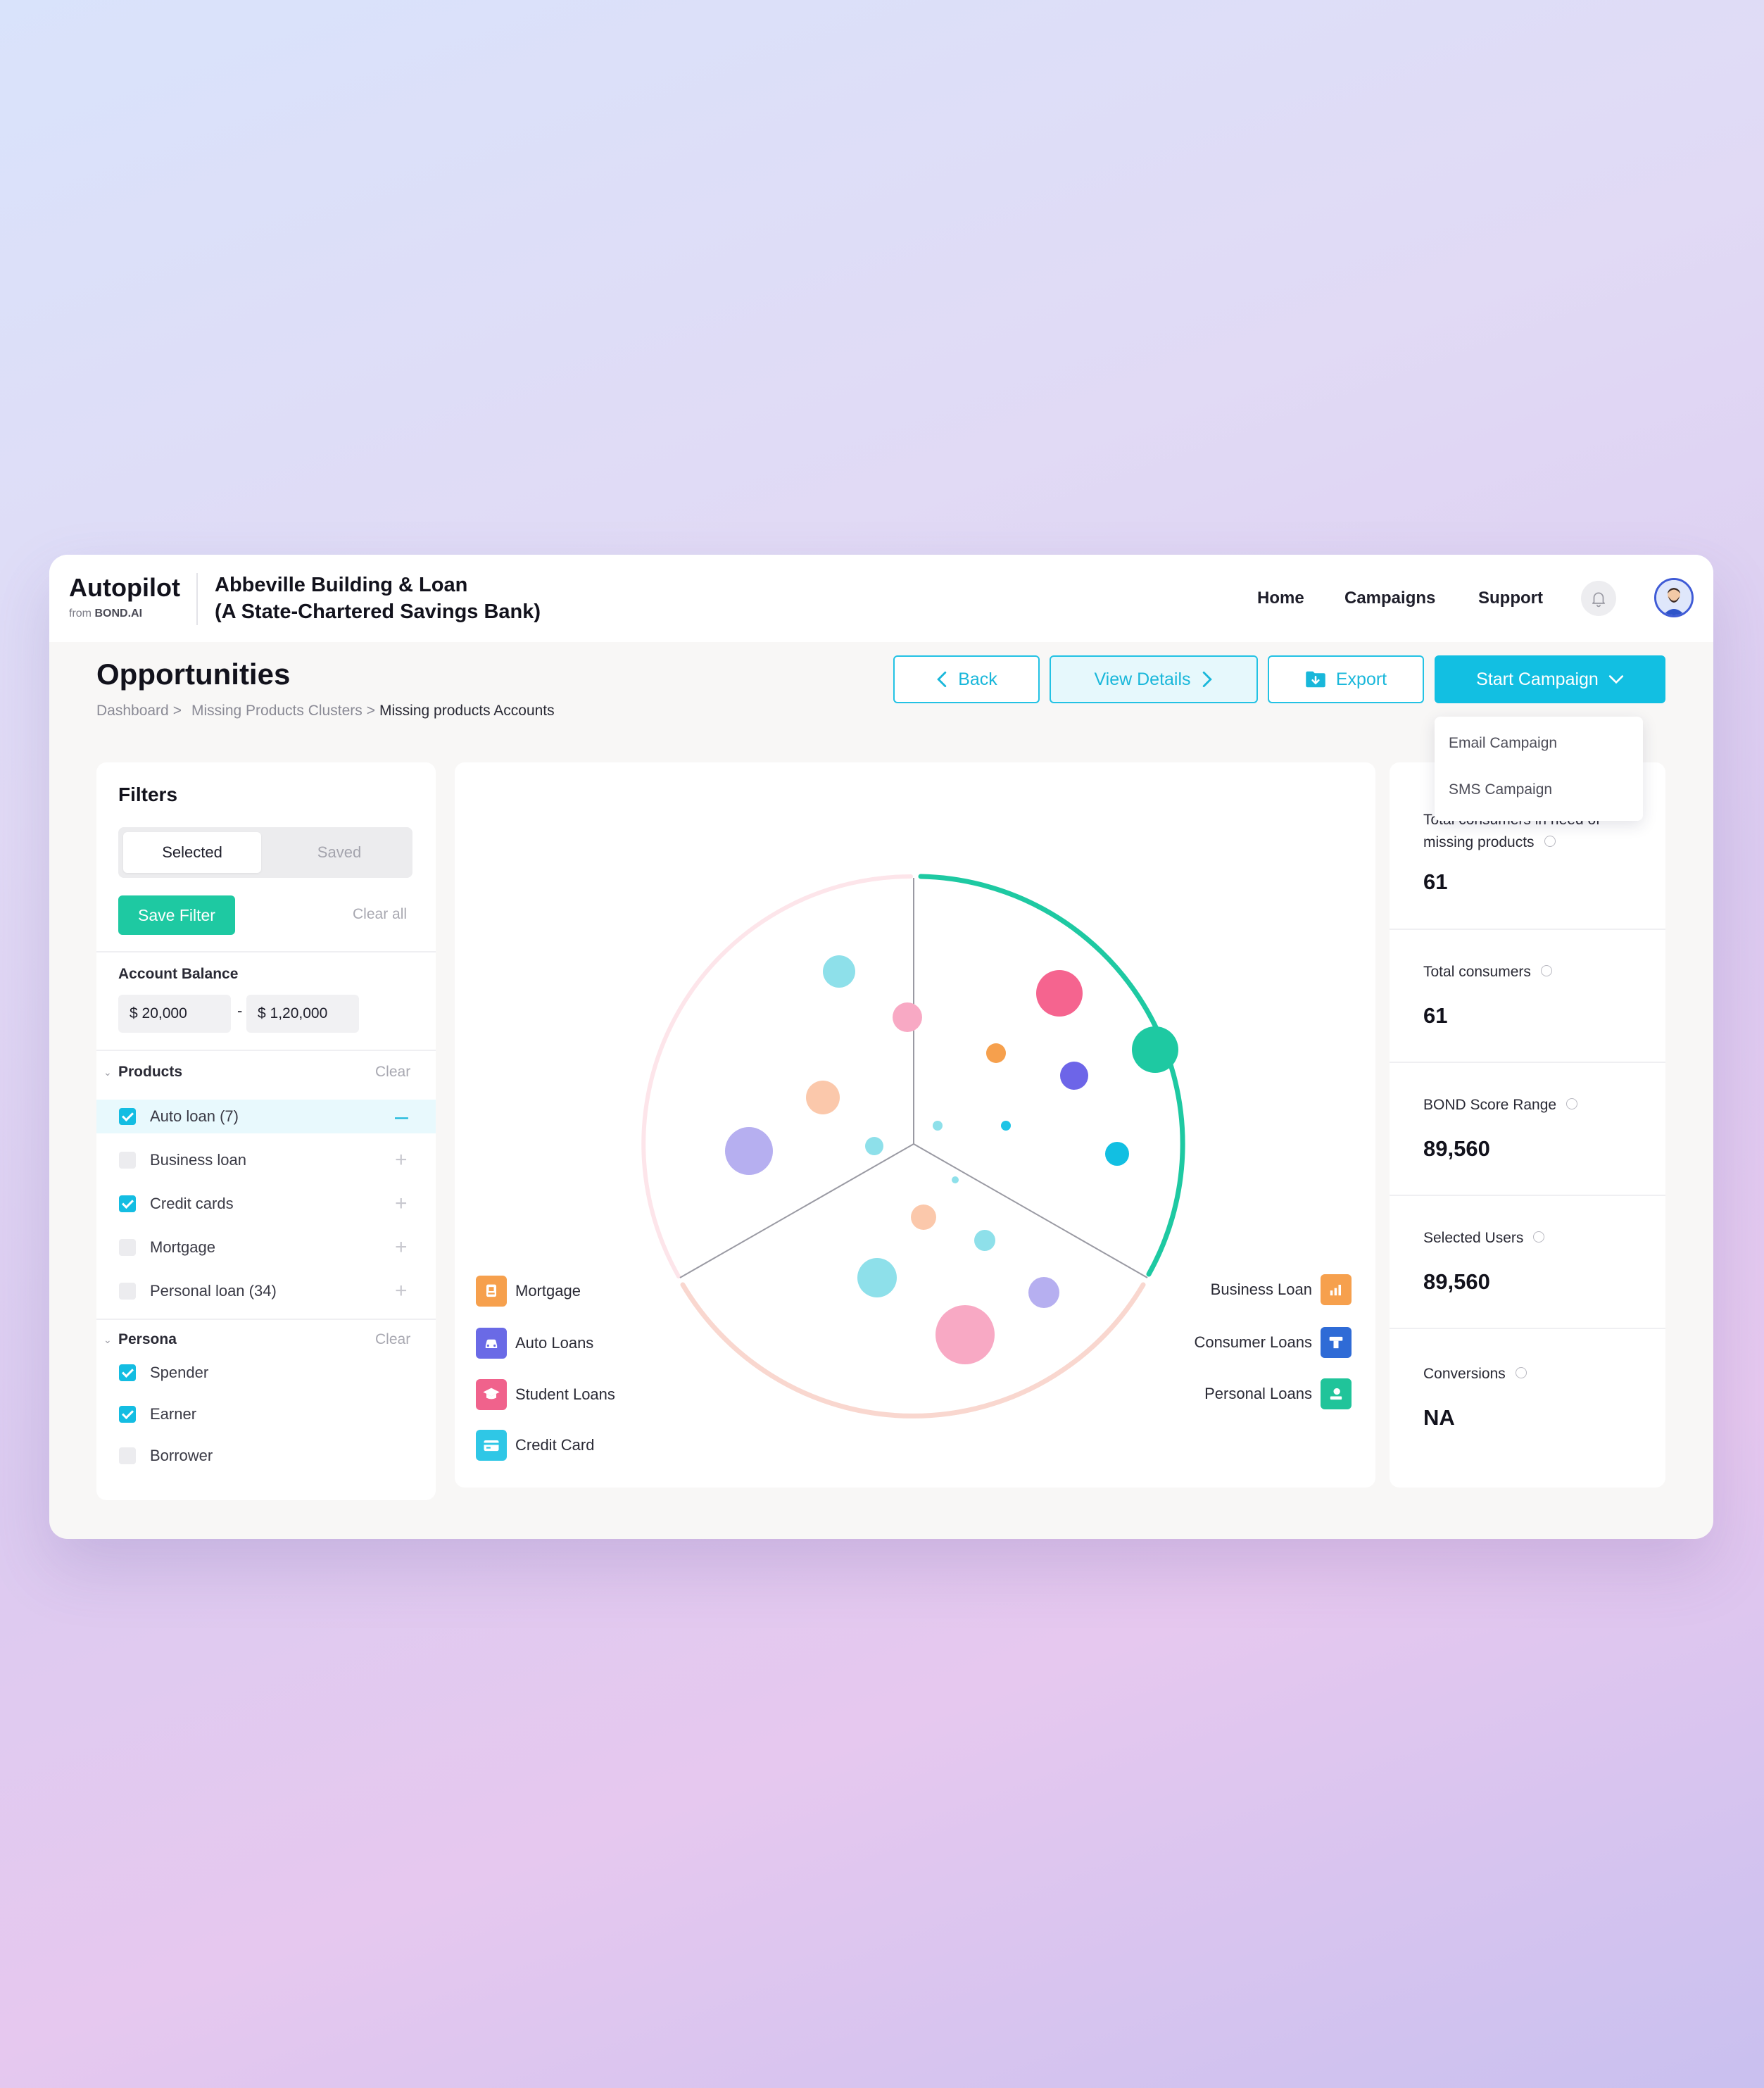  Describe the element at coordinates (266, 1456) in the screenshot. I see `persona-item-borrower: Borrower` at that location.